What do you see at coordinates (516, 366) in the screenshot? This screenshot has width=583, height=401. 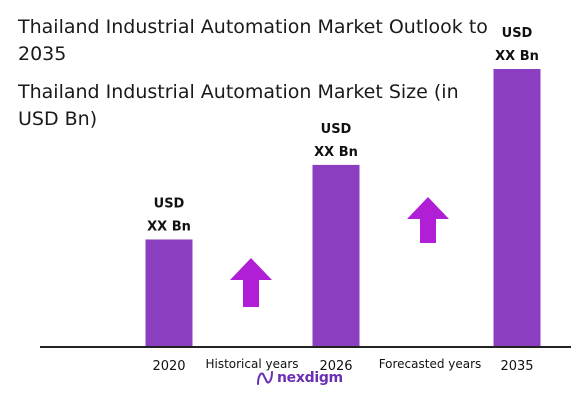 I see `x-tick-2035: 2035` at bounding box center [516, 366].